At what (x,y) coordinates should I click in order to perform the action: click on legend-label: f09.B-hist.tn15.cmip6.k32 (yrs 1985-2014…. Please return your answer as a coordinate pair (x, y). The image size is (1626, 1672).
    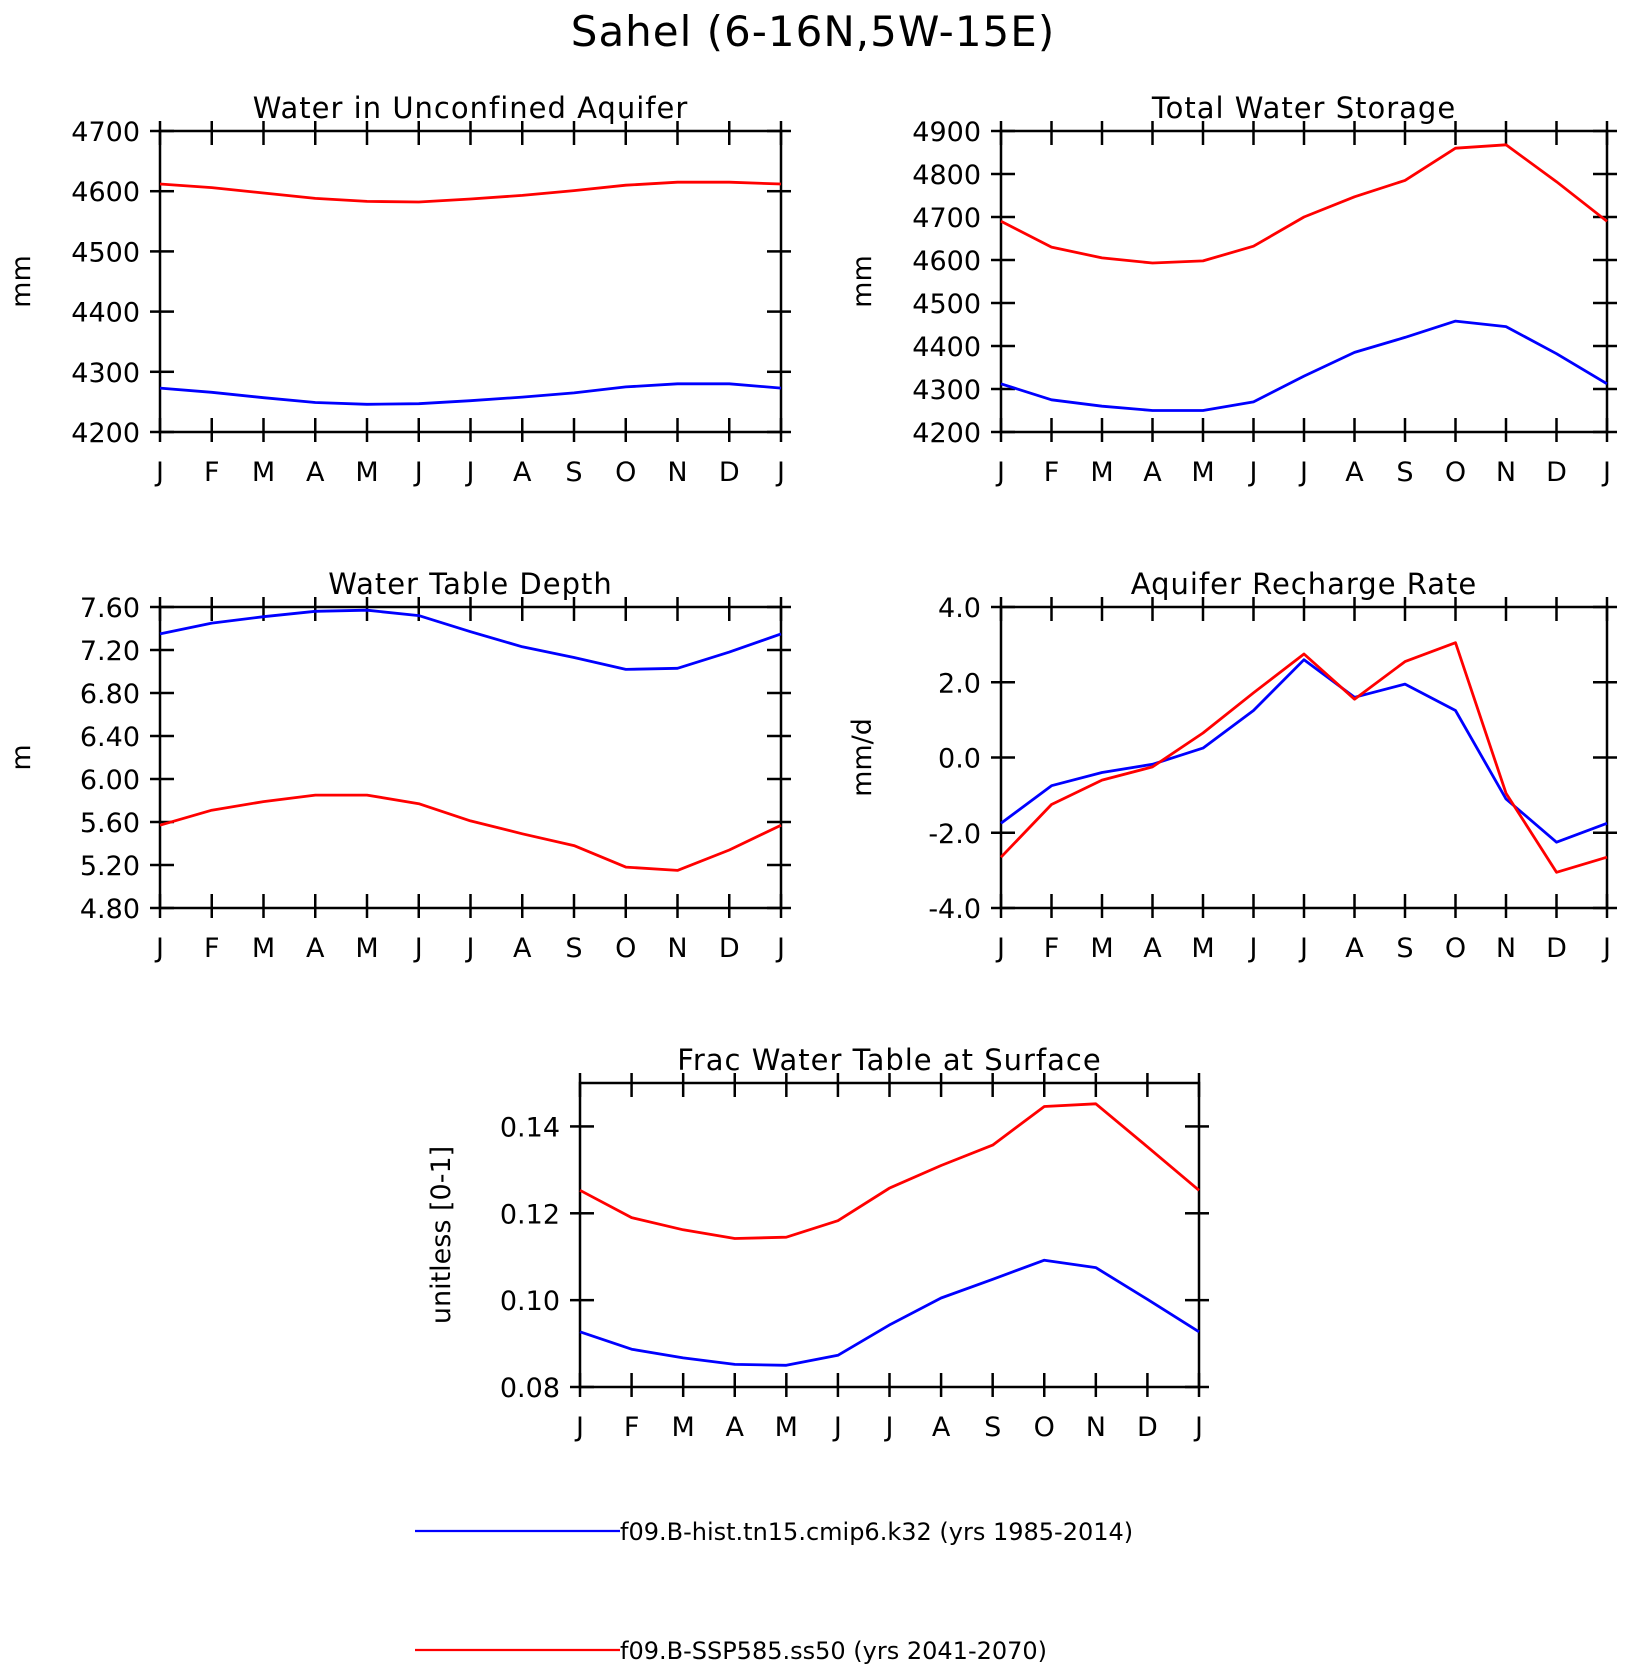
    Looking at the image, I should click on (876, 1532).